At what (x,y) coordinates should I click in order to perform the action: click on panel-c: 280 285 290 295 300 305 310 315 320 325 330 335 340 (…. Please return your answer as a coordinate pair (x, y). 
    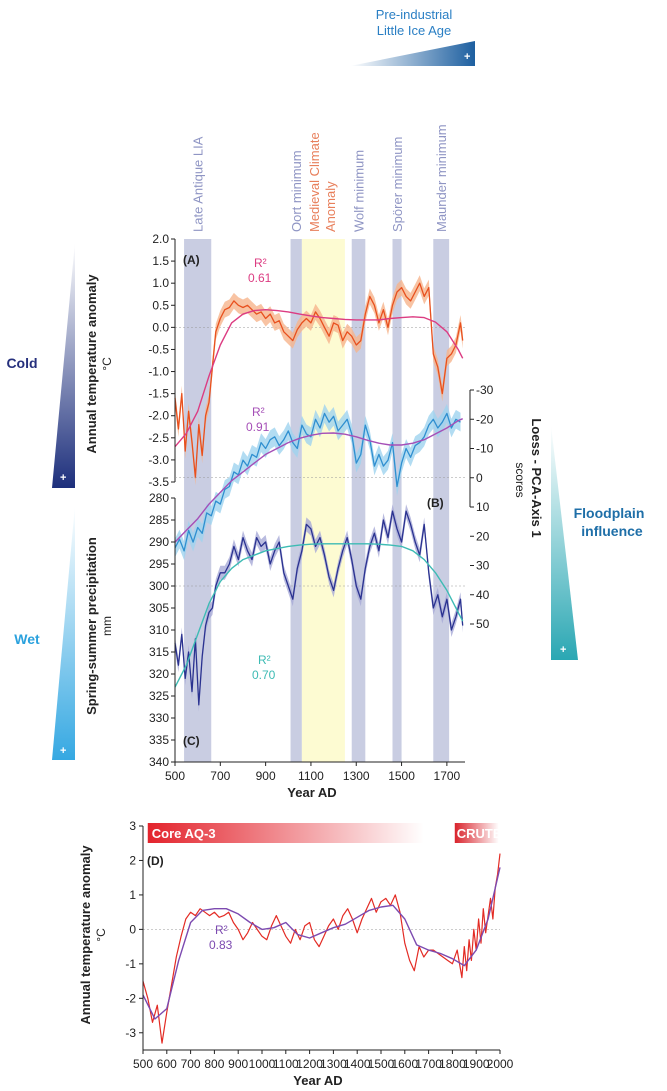
    Looking at the image, I should click on (274, 630).